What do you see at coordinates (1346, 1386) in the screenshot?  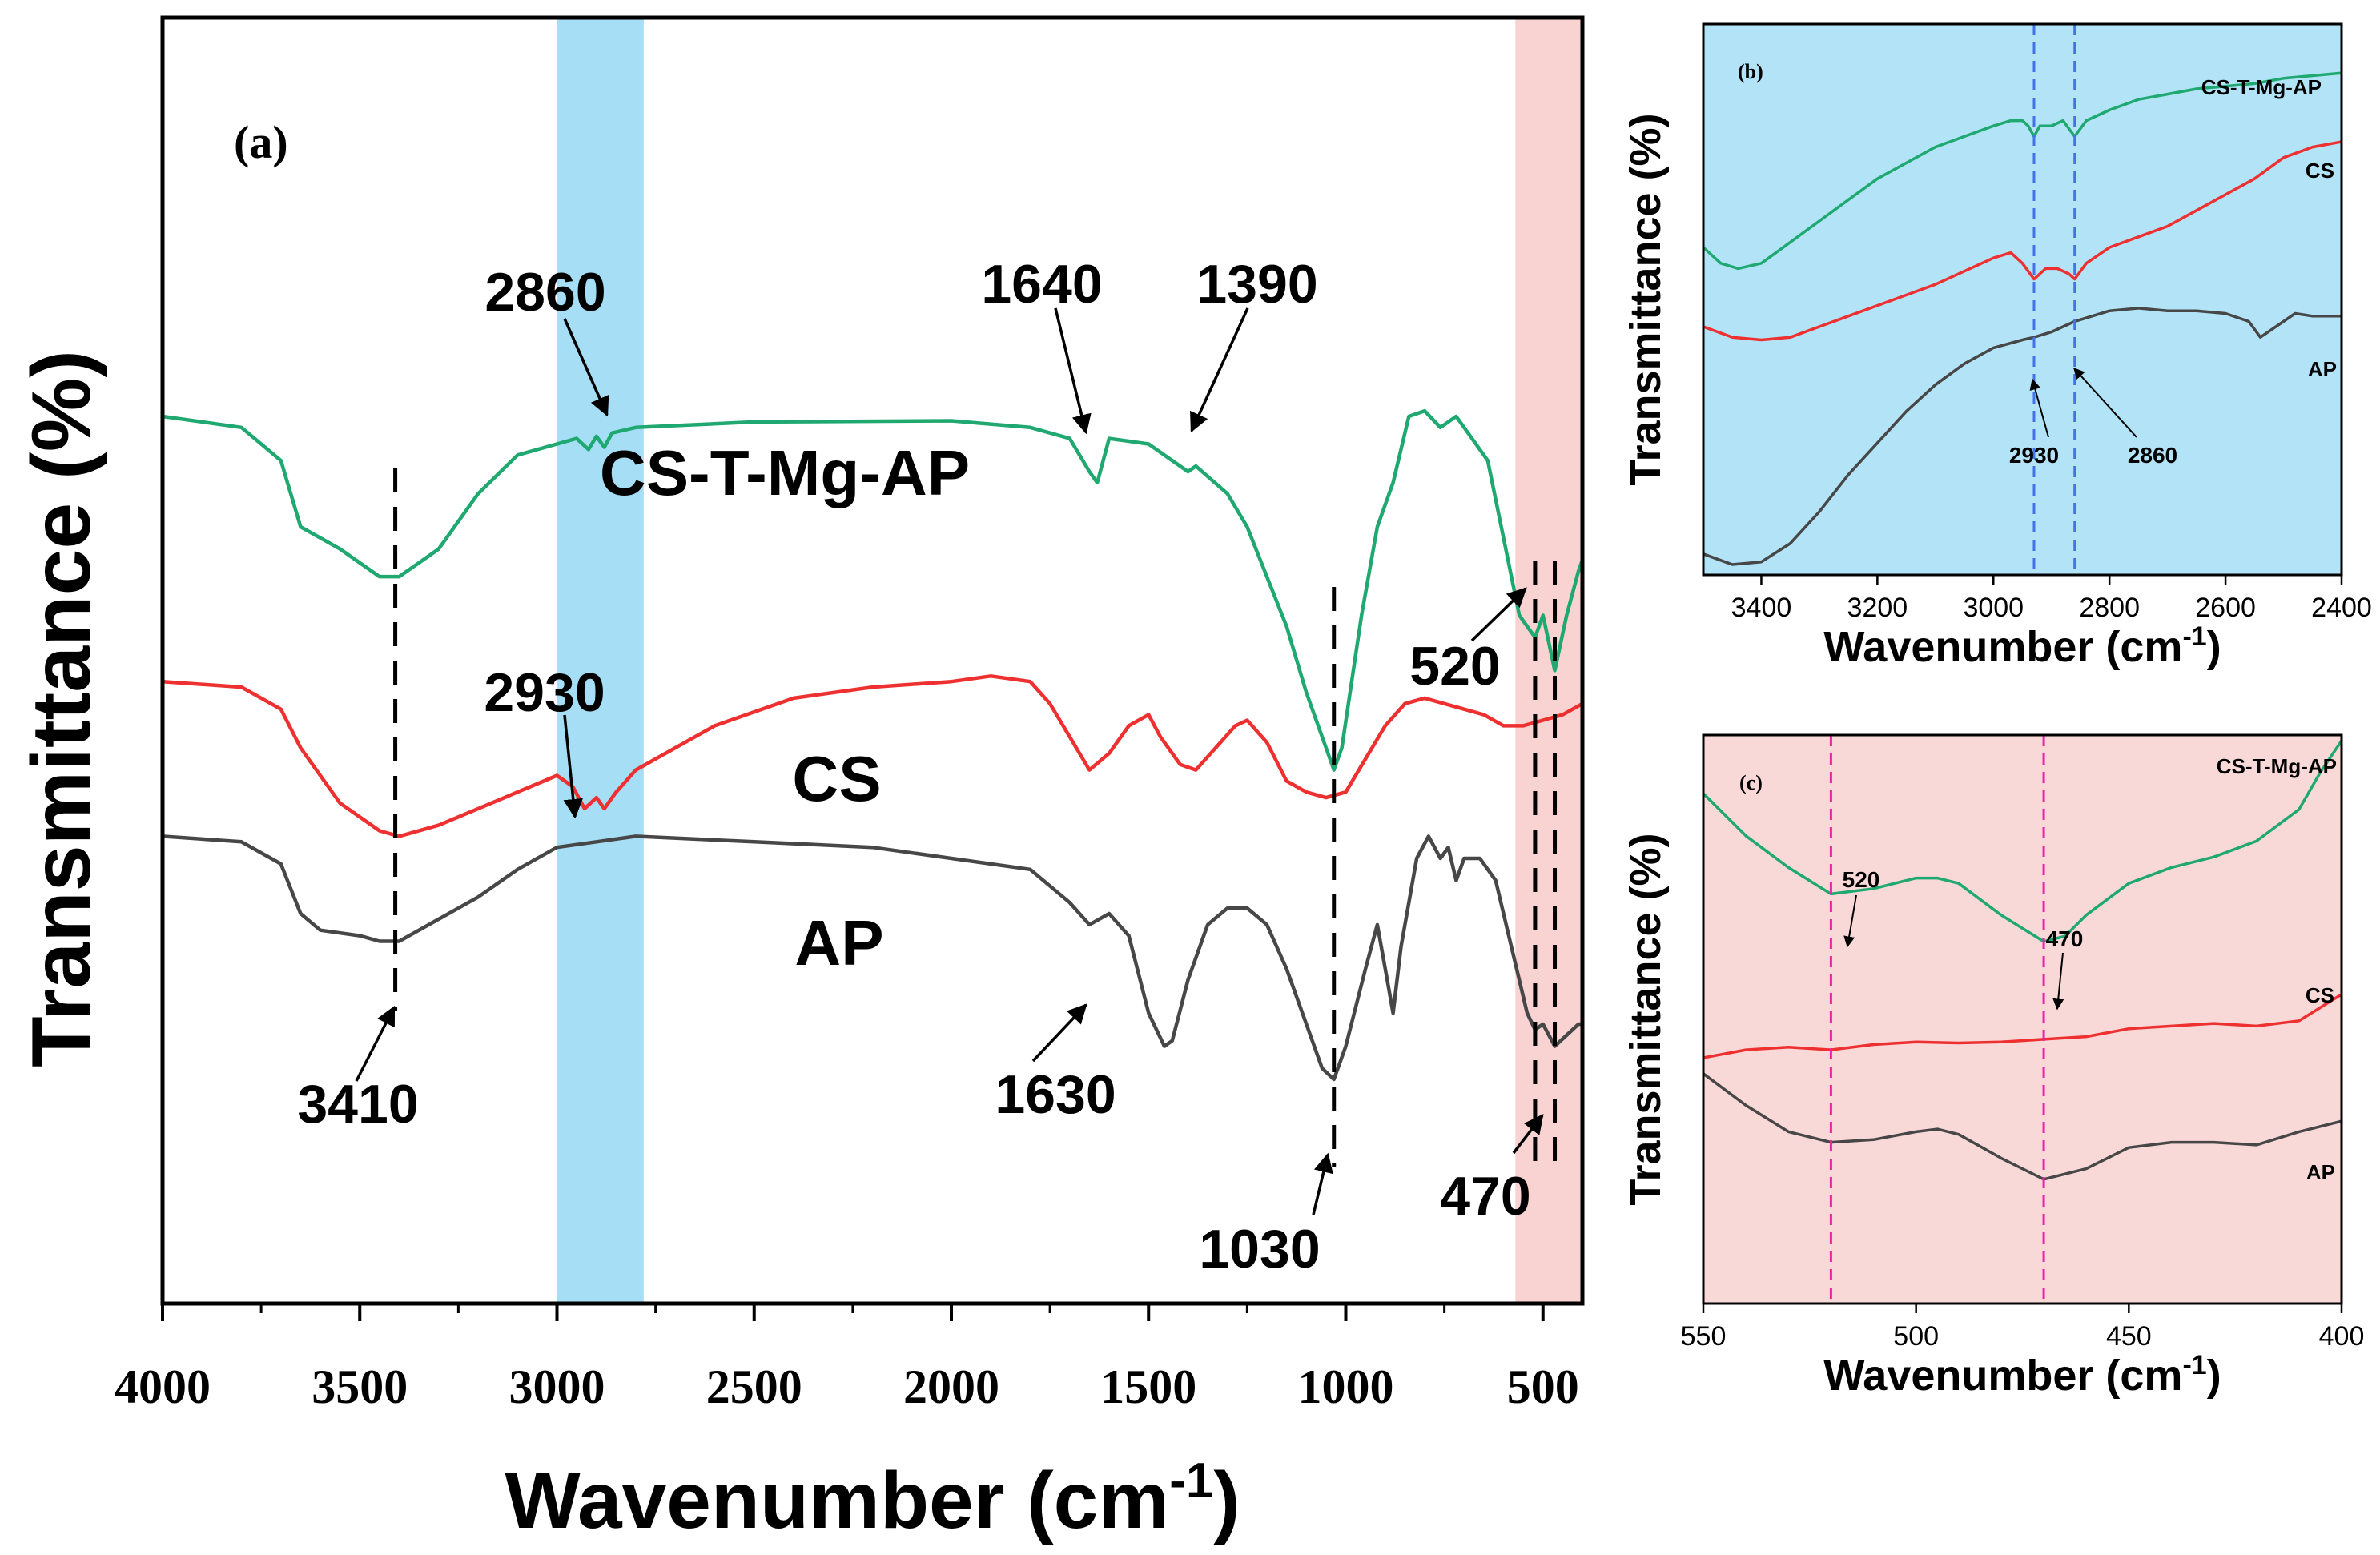 I see `x-tick-label: 1000` at bounding box center [1346, 1386].